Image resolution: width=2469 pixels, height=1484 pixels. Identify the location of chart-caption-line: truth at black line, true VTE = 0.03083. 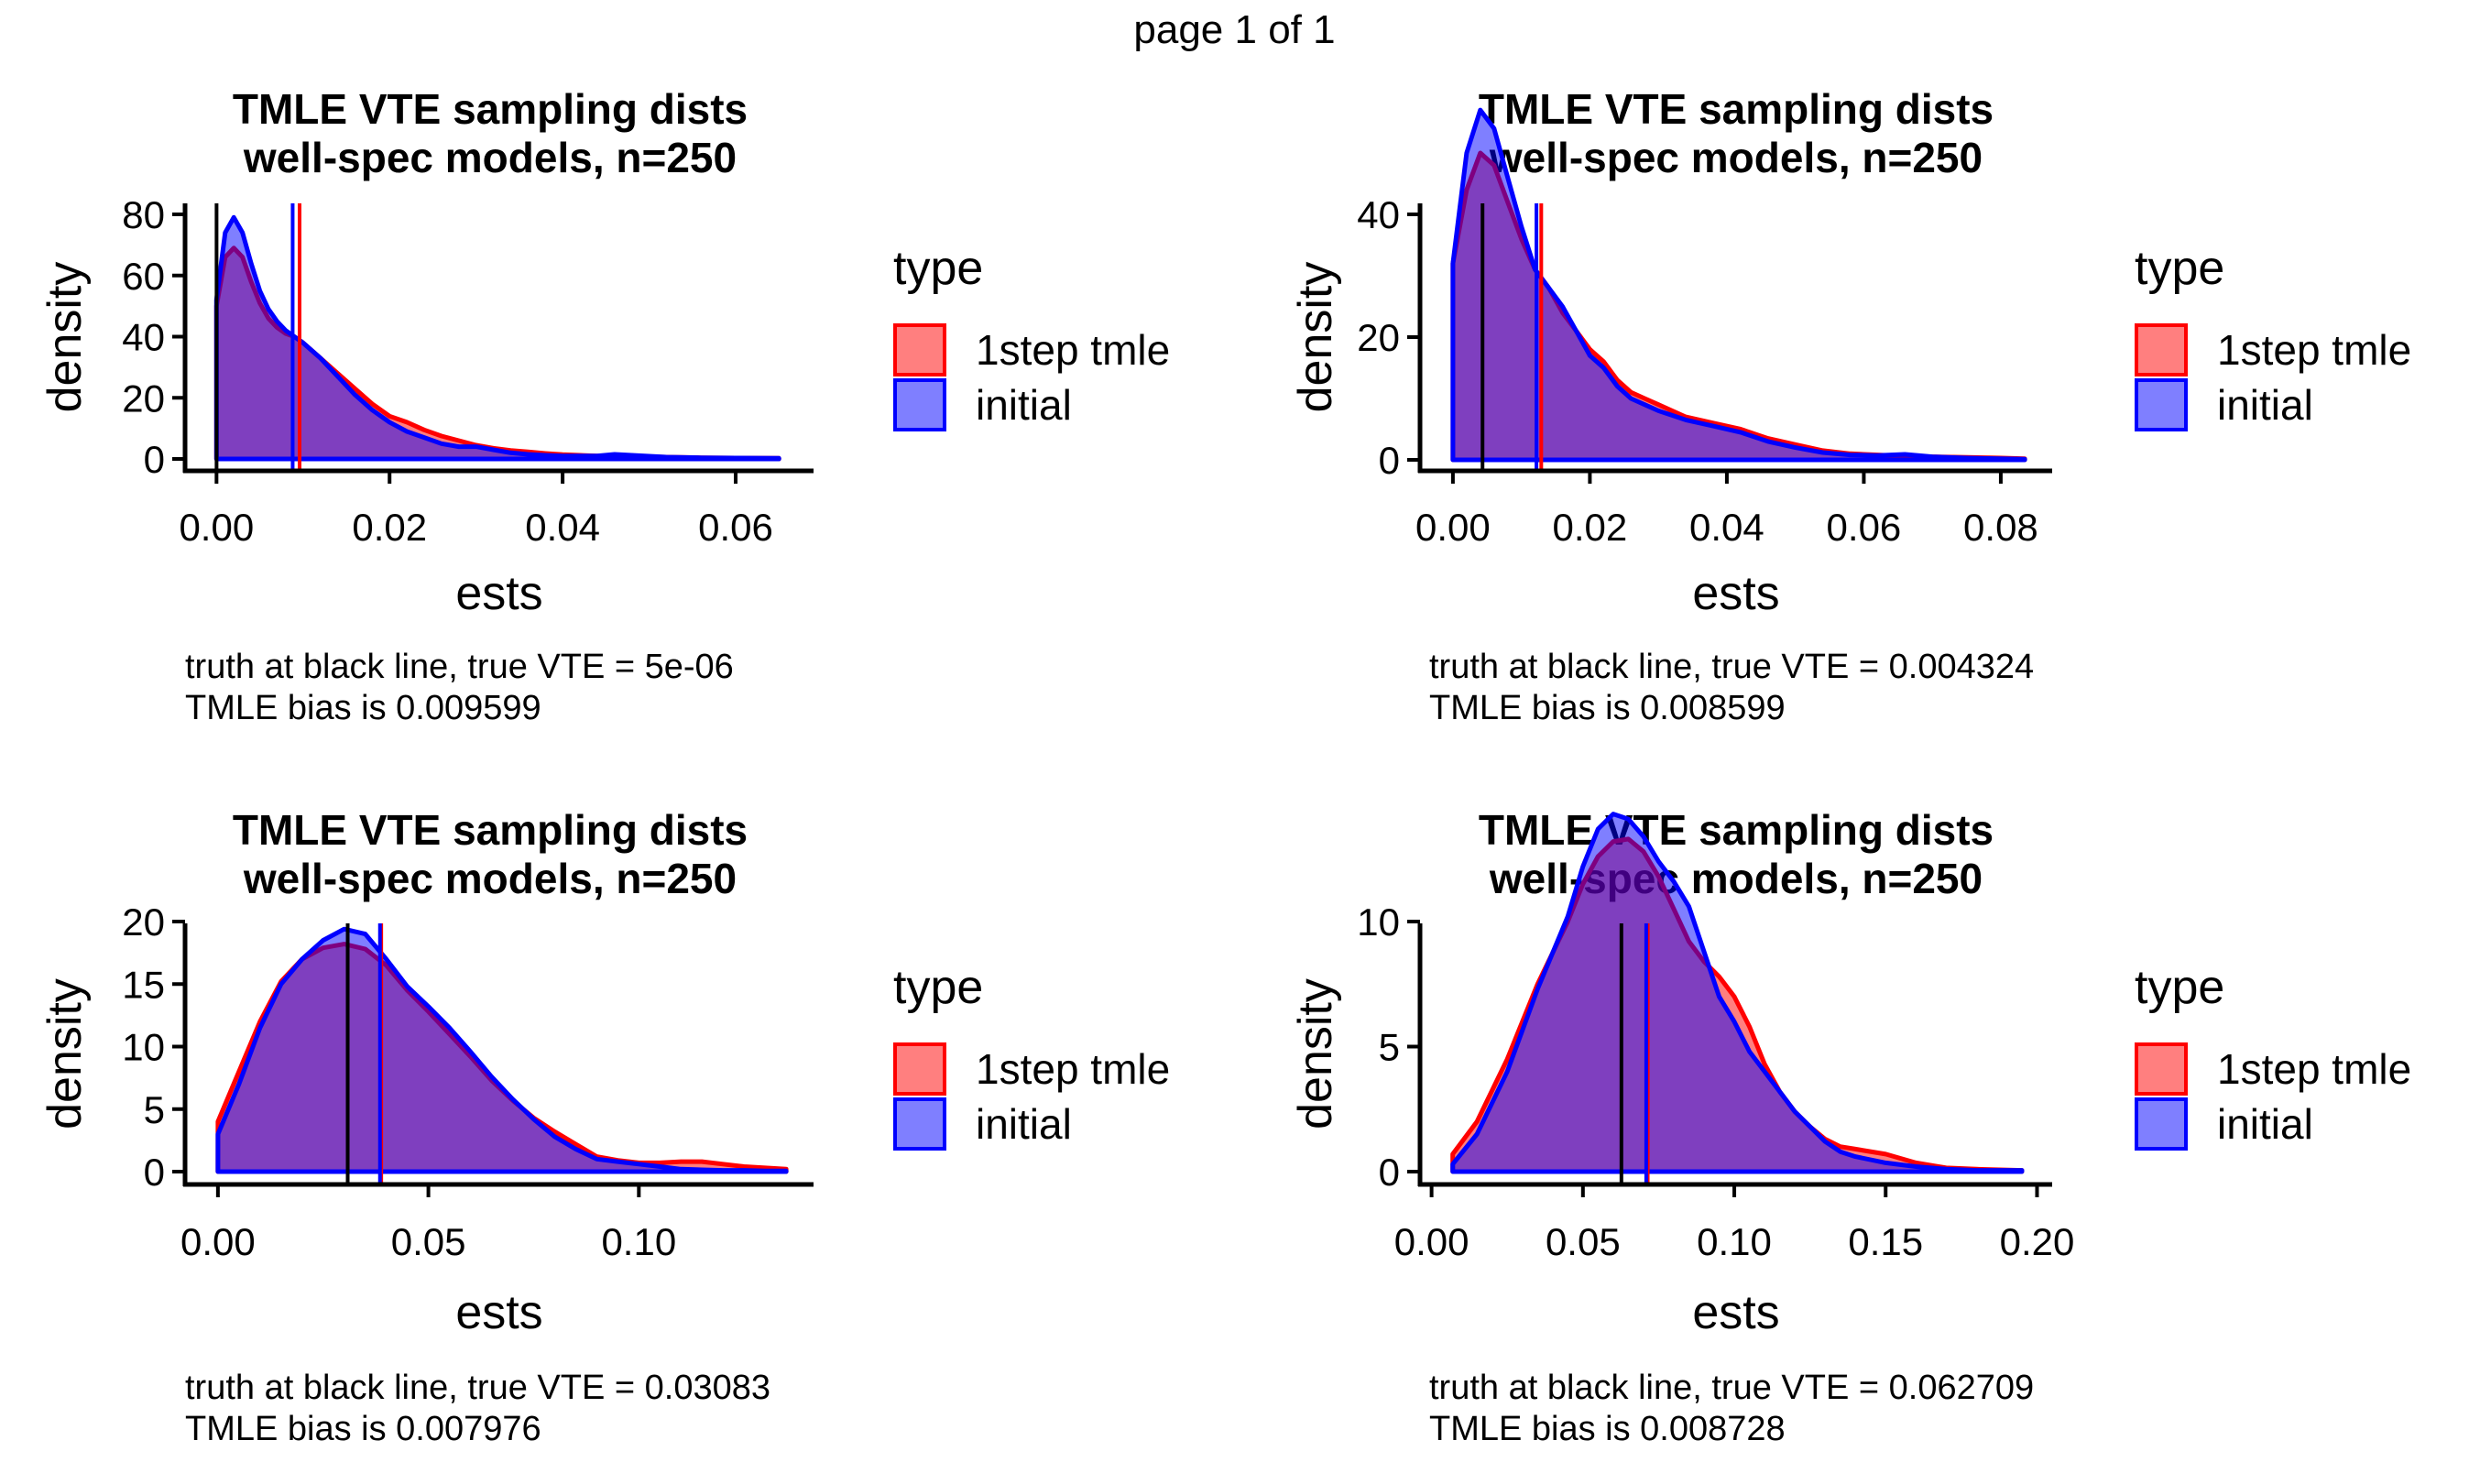
(477, 1388).